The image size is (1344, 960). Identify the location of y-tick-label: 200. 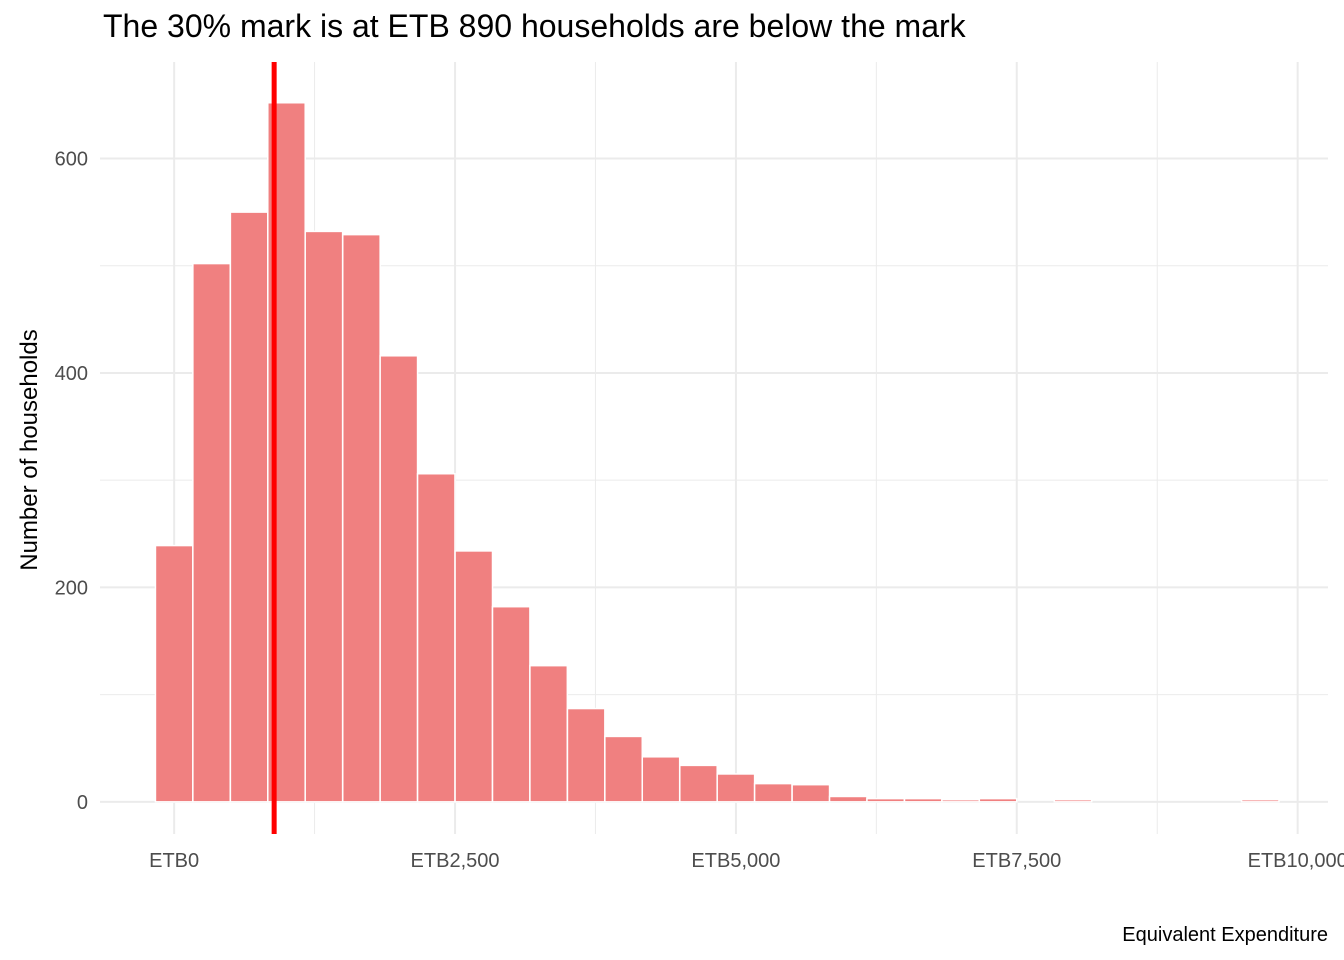
(71, 588).